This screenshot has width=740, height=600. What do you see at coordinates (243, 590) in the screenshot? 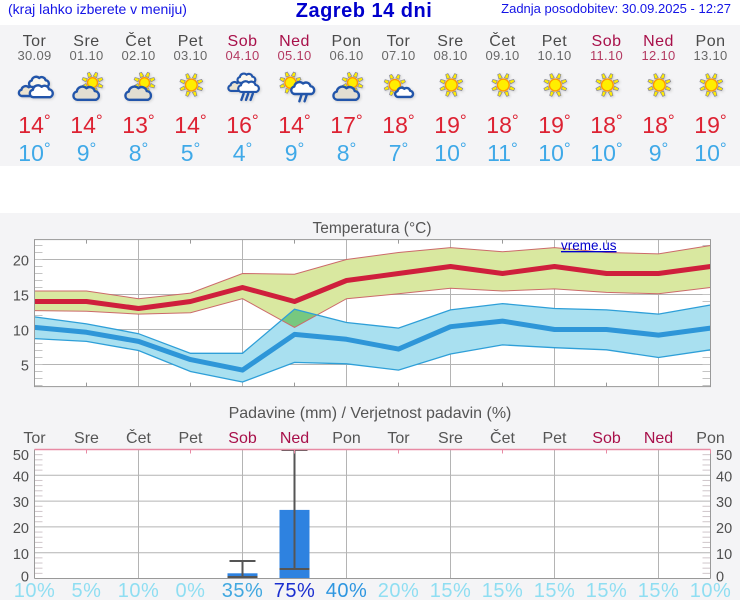
I see `svg-text: 35%` at bounding box center [243, 590].